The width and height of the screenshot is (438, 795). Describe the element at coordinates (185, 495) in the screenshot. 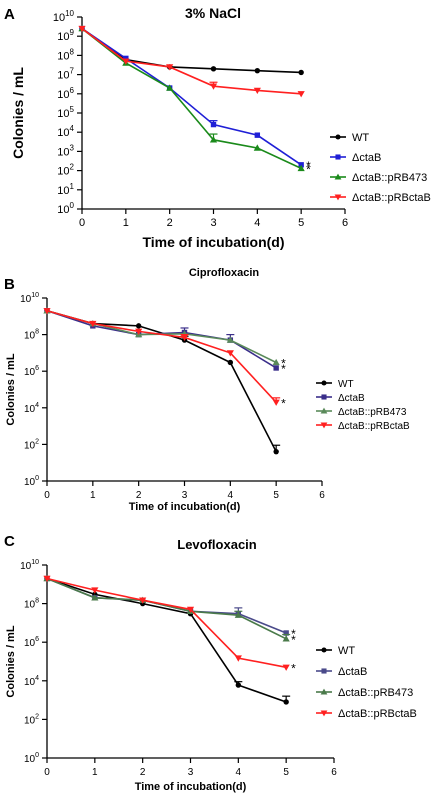

I see `x-tick-label: 3` at that location.